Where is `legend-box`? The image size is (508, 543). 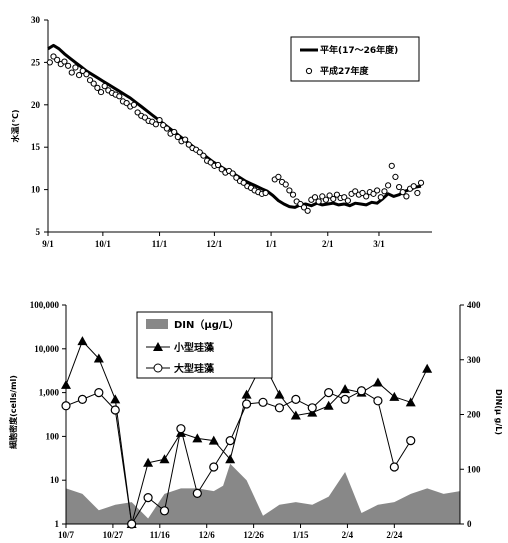
legend-box is located at coordinates (355, 59).